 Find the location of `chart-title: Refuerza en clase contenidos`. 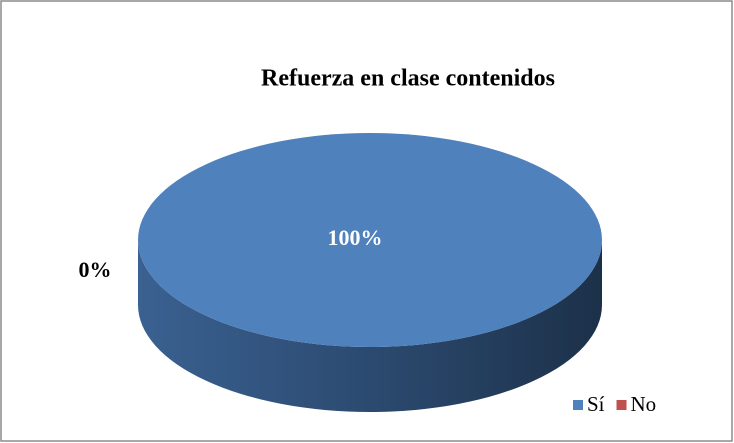

chart-title: Refuerza en clase contenidos is located at coordinates (408, 79).